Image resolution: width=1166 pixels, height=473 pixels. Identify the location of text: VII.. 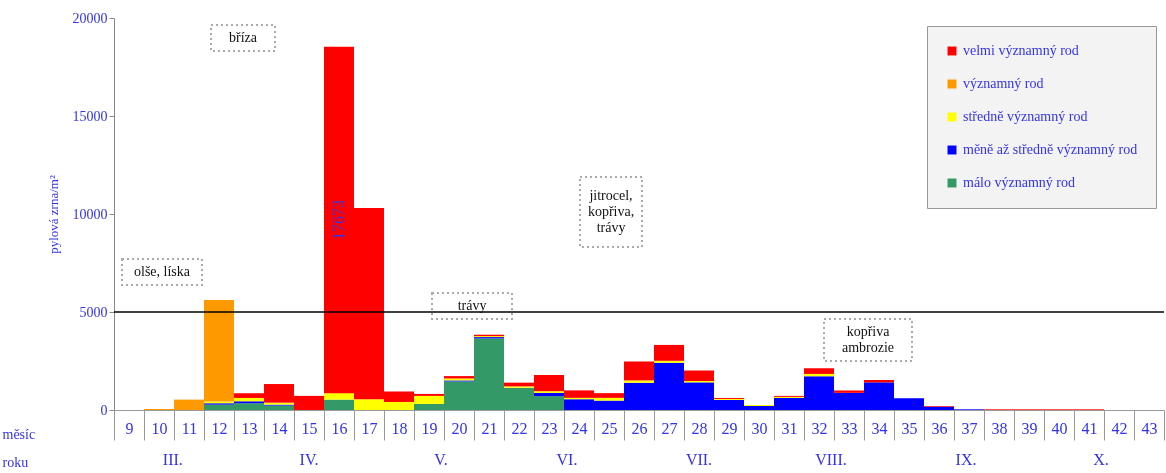
(699, 459).